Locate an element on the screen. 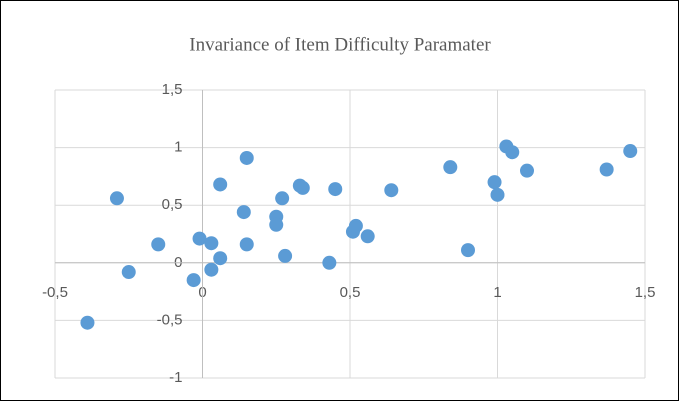 This screenshot has width=679, height=401. y-tick-label: -0,5 is located at coordinates (170, 319).